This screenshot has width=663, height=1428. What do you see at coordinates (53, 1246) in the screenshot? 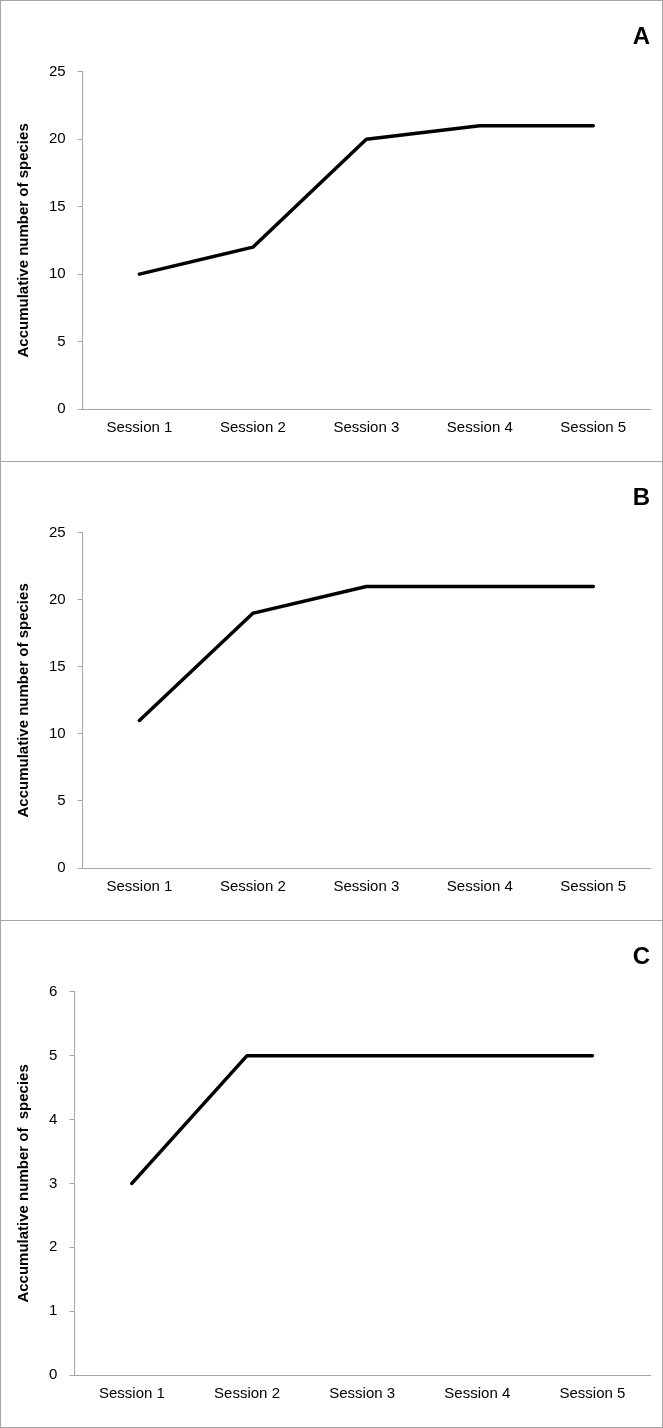
I see `y-tick-label: 2` at bounding box center [53, 1246].